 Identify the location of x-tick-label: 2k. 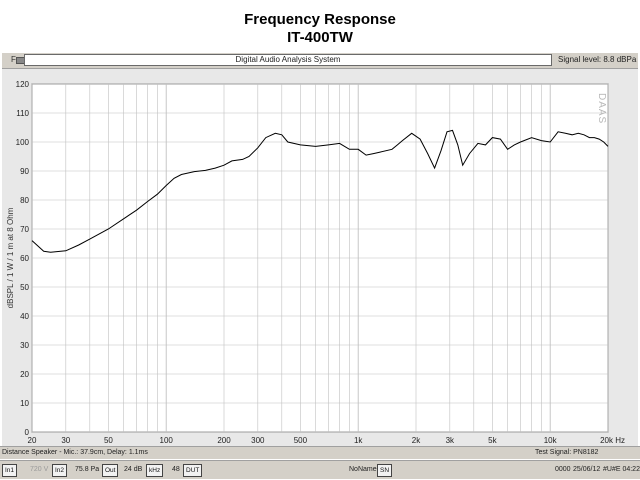
(416, 440).